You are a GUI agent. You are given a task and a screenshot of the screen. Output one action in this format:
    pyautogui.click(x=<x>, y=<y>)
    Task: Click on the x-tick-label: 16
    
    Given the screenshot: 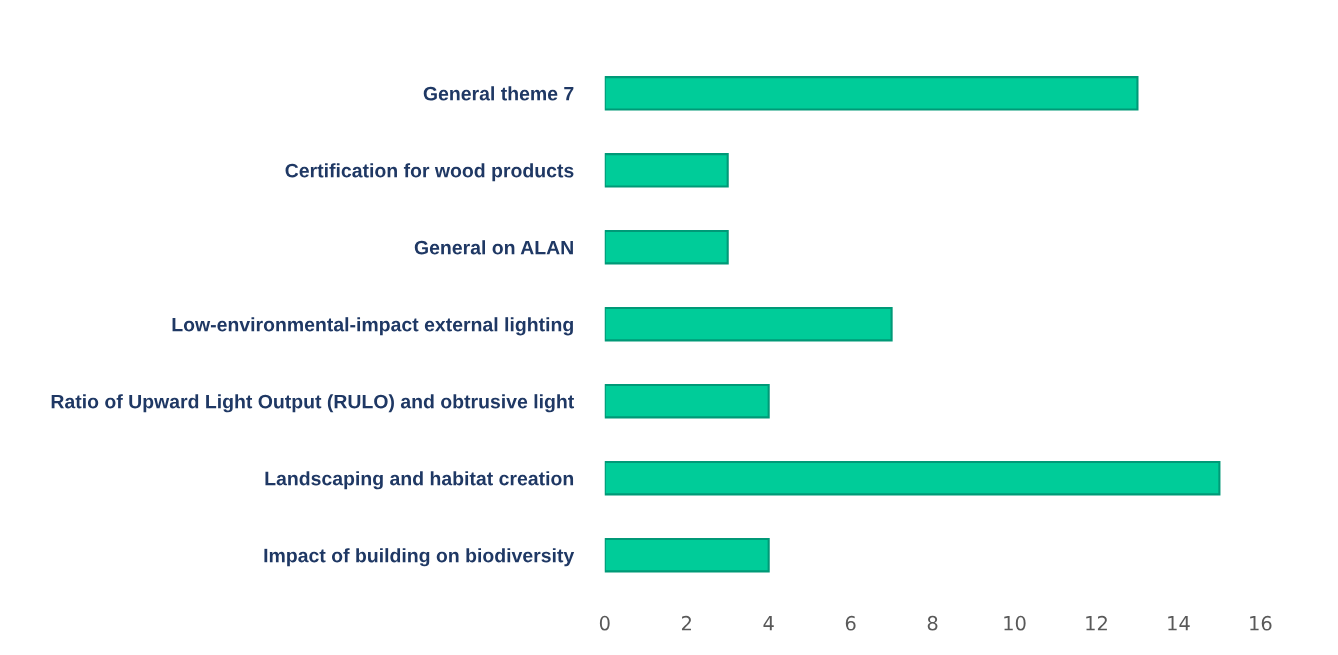 What is the action you would take?
    pyautogui.click(x=1261, y=623)
    